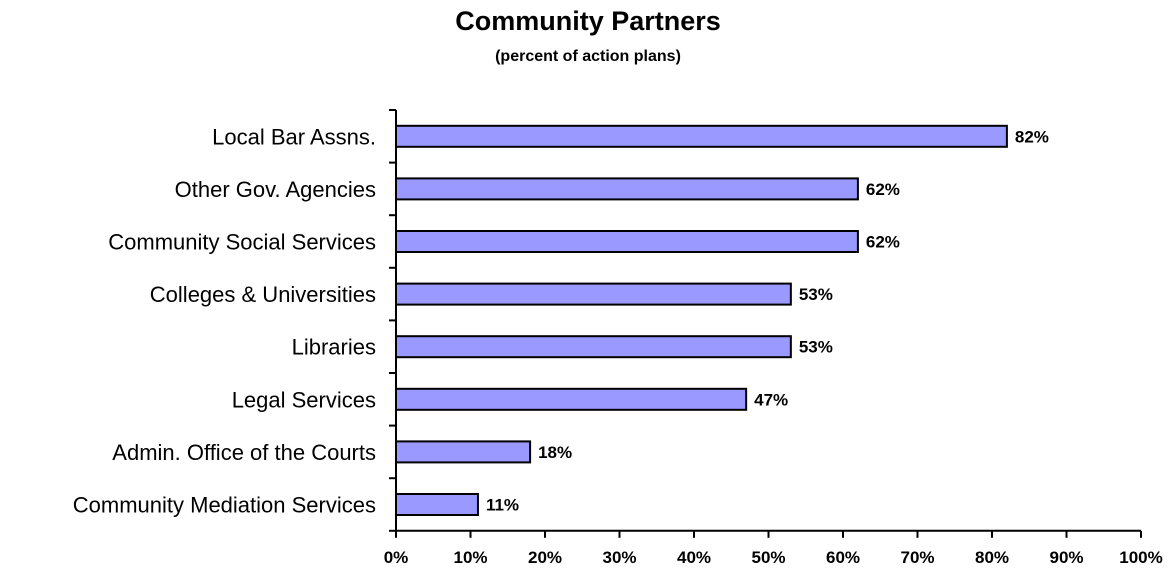  Describe the element at coordinates (768, 557) in the screenshot. I see `x-tick-label: 50%` at that location.